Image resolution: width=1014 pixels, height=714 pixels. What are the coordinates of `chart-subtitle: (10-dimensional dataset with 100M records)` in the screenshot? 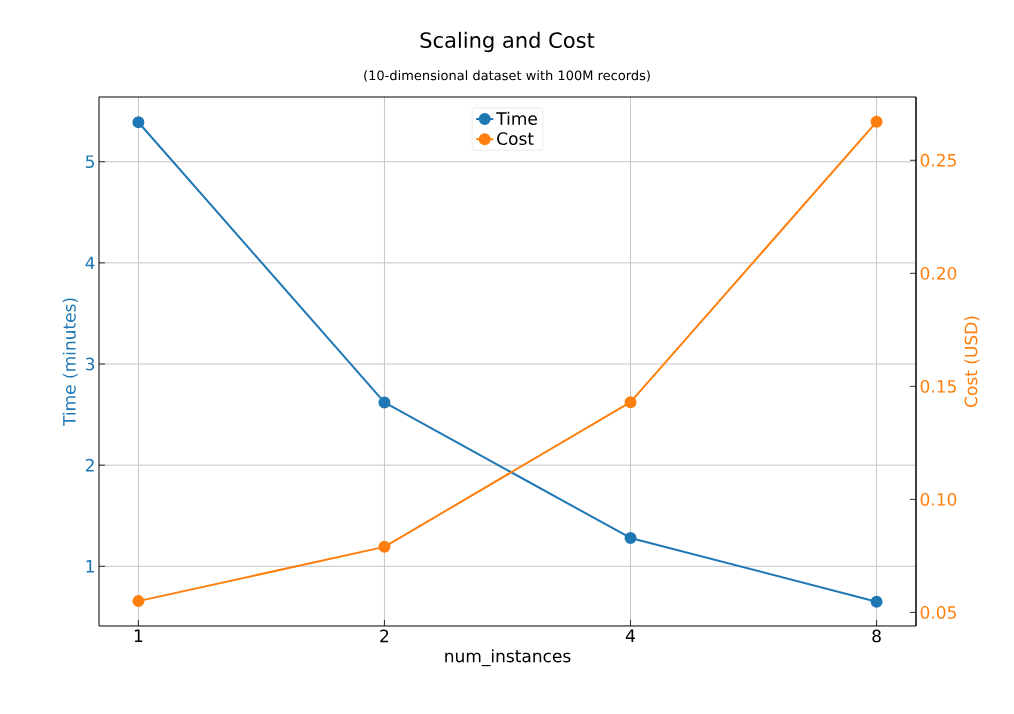 It's located at (507, 76).